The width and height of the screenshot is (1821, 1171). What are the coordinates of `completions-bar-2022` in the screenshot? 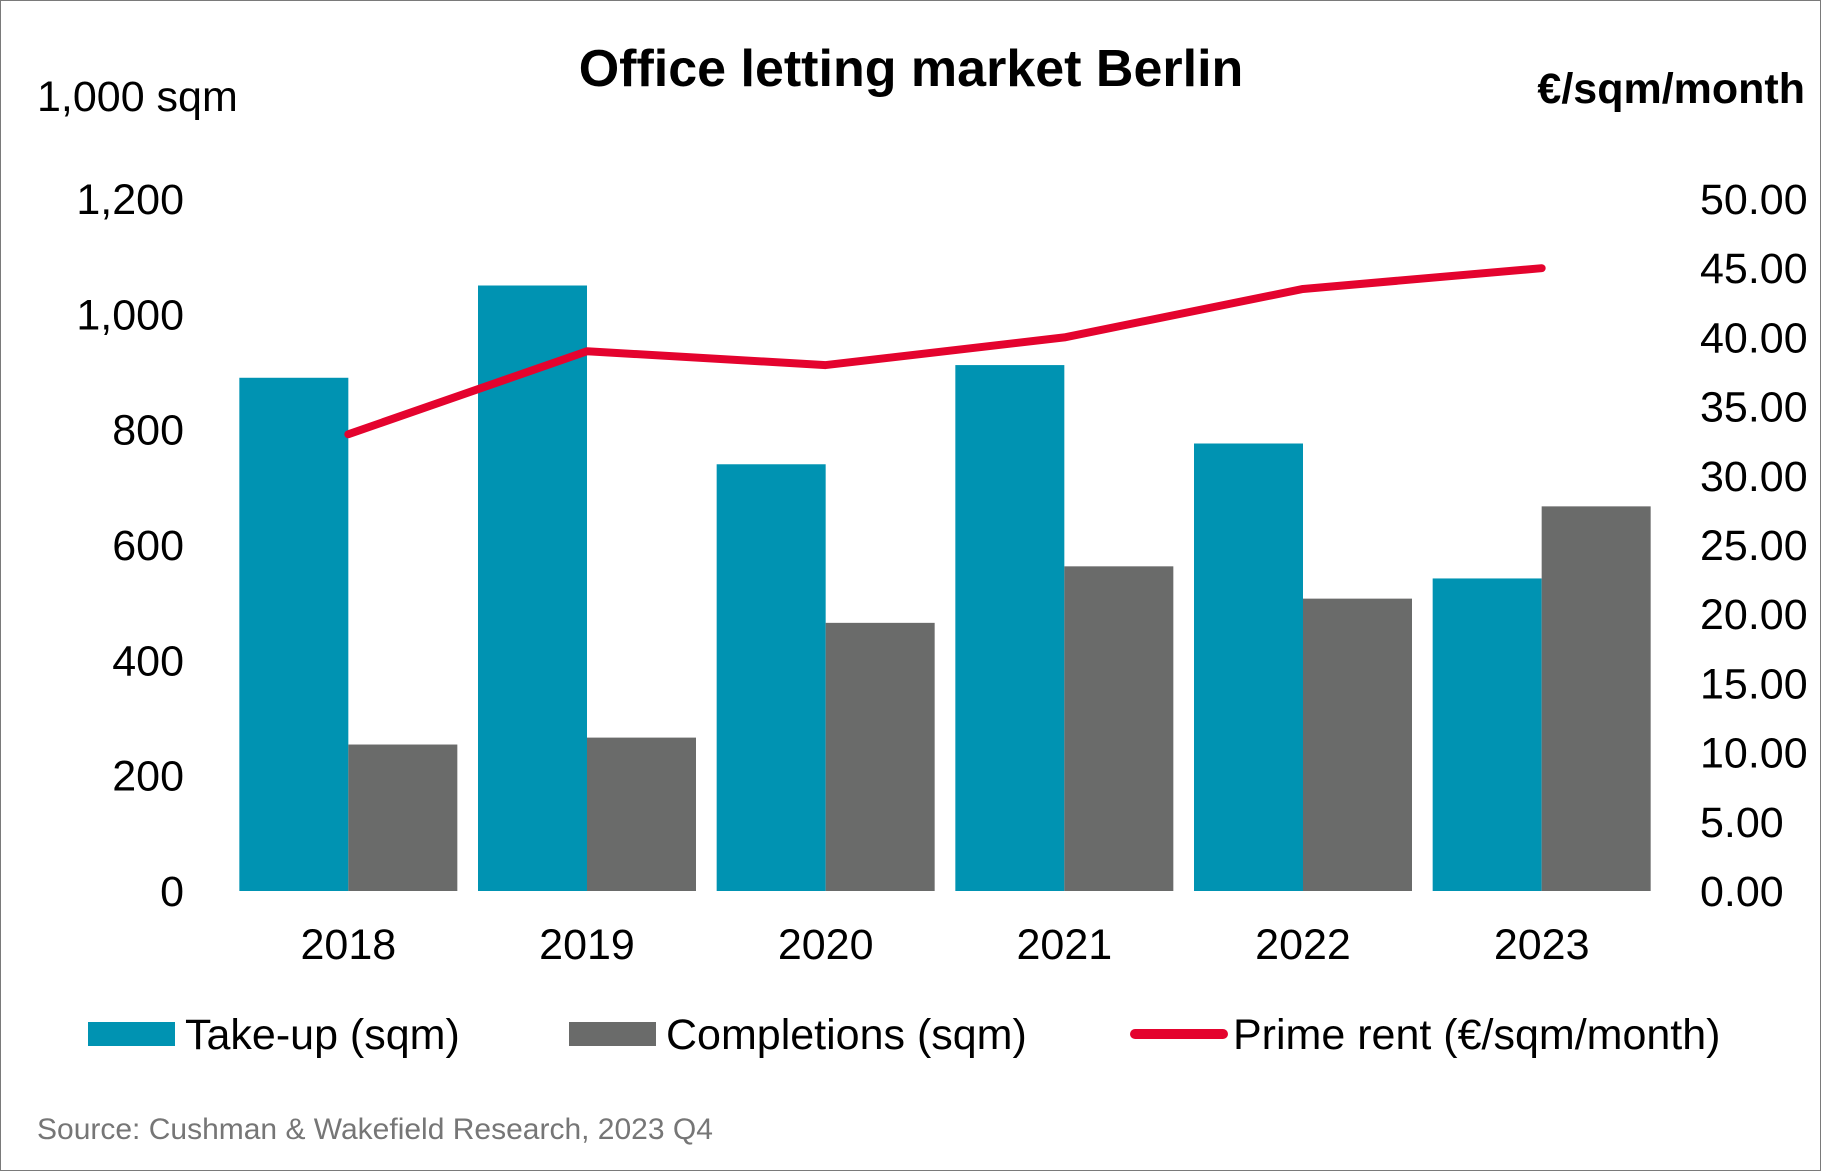 It's located at (1357, 744).